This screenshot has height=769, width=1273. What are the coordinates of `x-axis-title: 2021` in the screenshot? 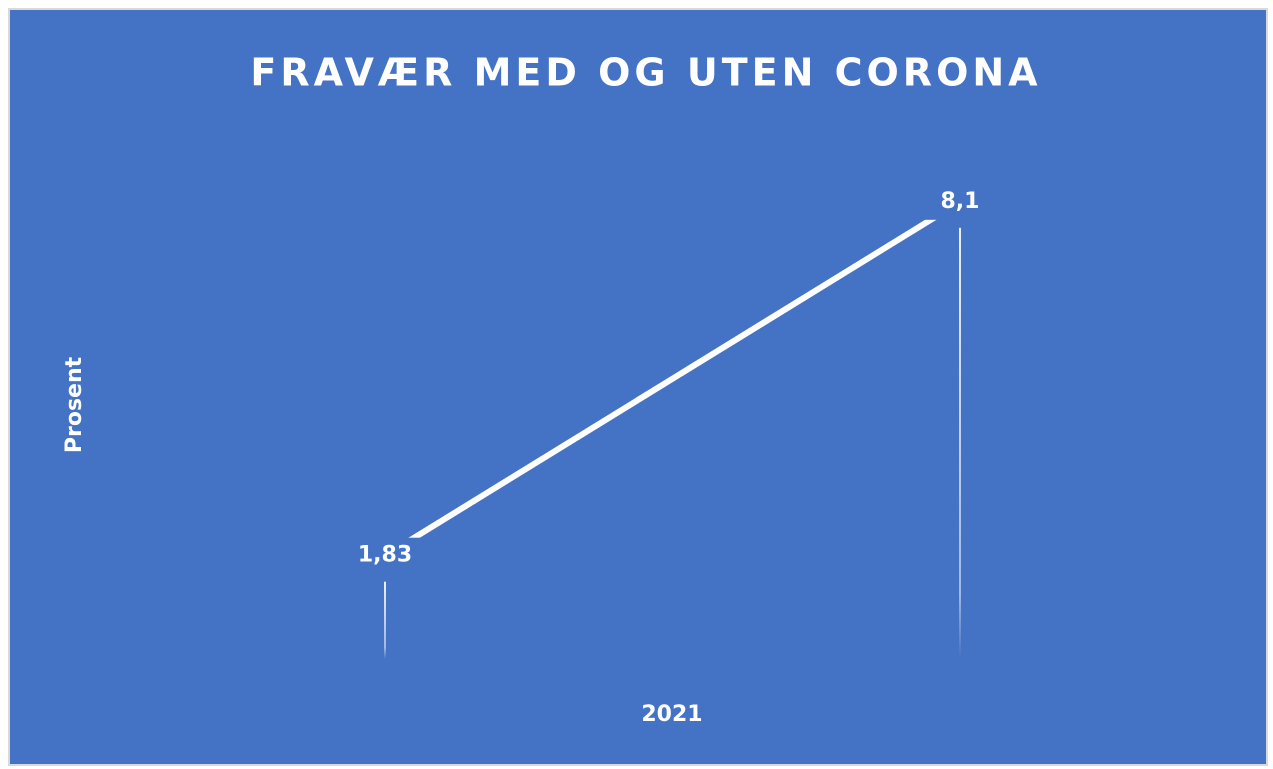 It's located at (671, 714).